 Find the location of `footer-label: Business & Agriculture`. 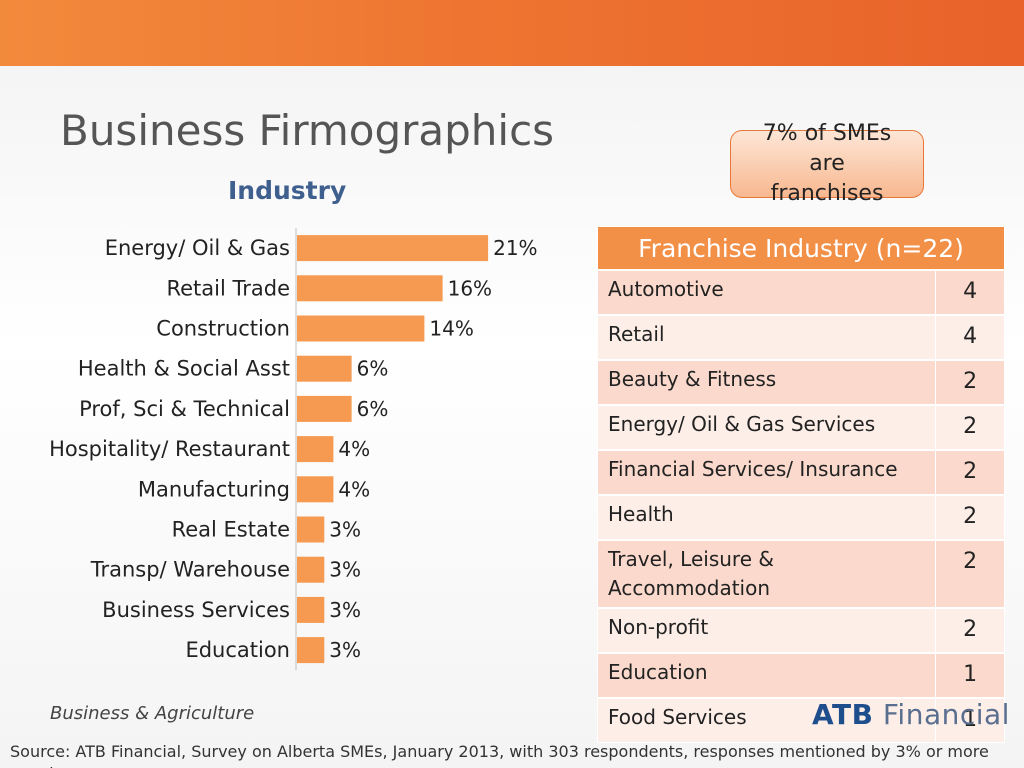

footer-label: Business & Agriculture is located at coordinates (152, 713).